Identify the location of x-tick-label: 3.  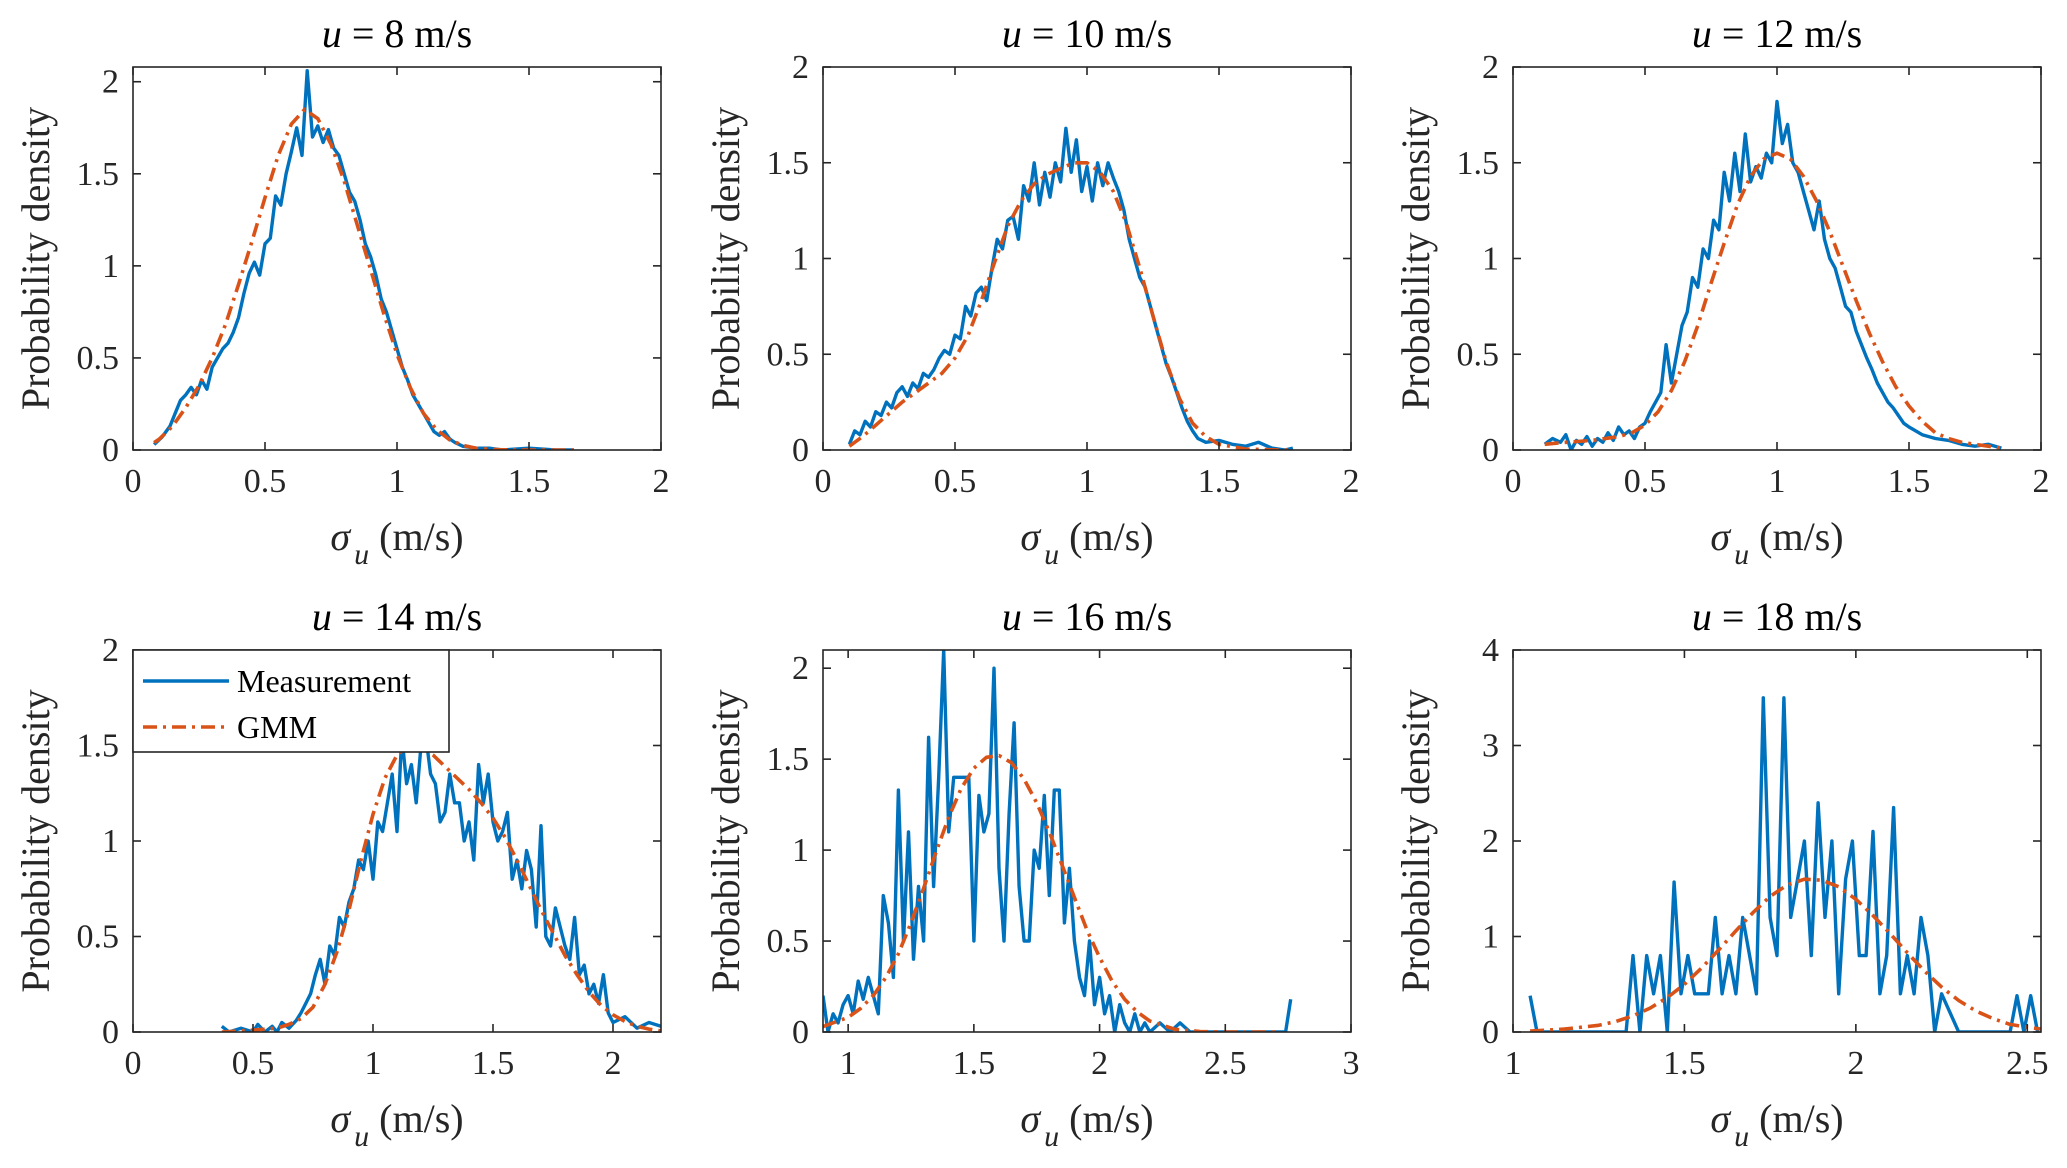
(1351, 1063).